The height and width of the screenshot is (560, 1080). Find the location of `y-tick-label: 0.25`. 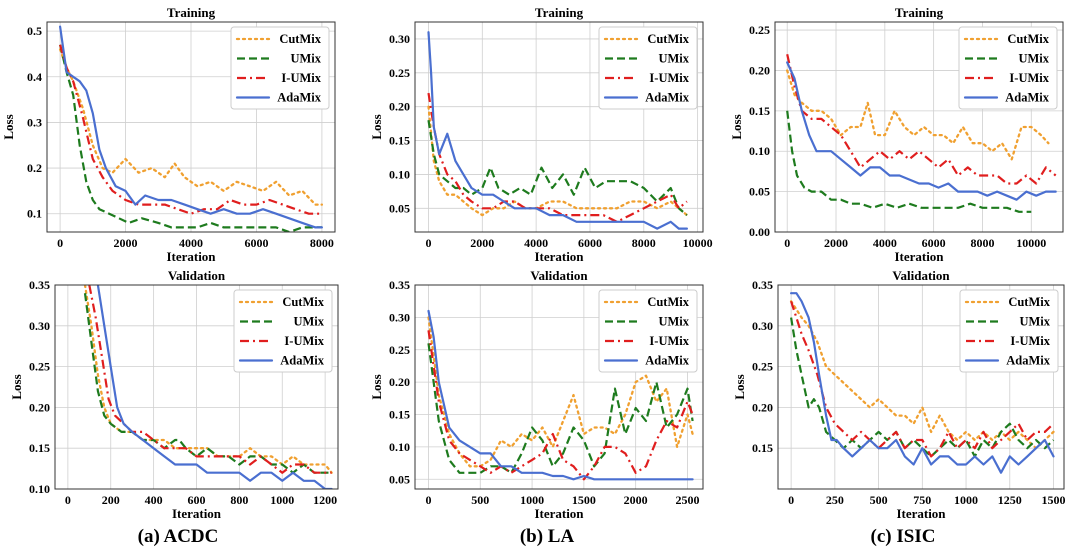

y-tick-label: 0.25 is located at coordinates (399, 73).